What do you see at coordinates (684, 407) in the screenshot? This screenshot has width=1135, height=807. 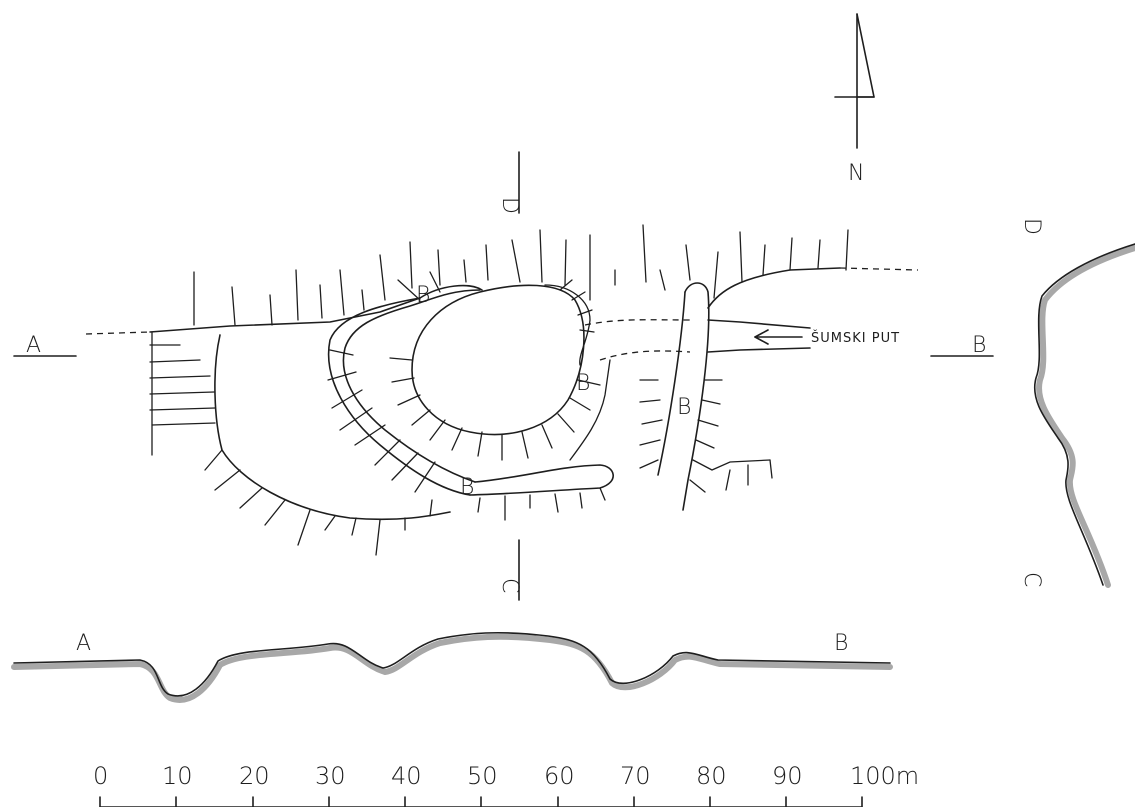 I see `wall-label-rampart: B` at bounding box center [684, 407].